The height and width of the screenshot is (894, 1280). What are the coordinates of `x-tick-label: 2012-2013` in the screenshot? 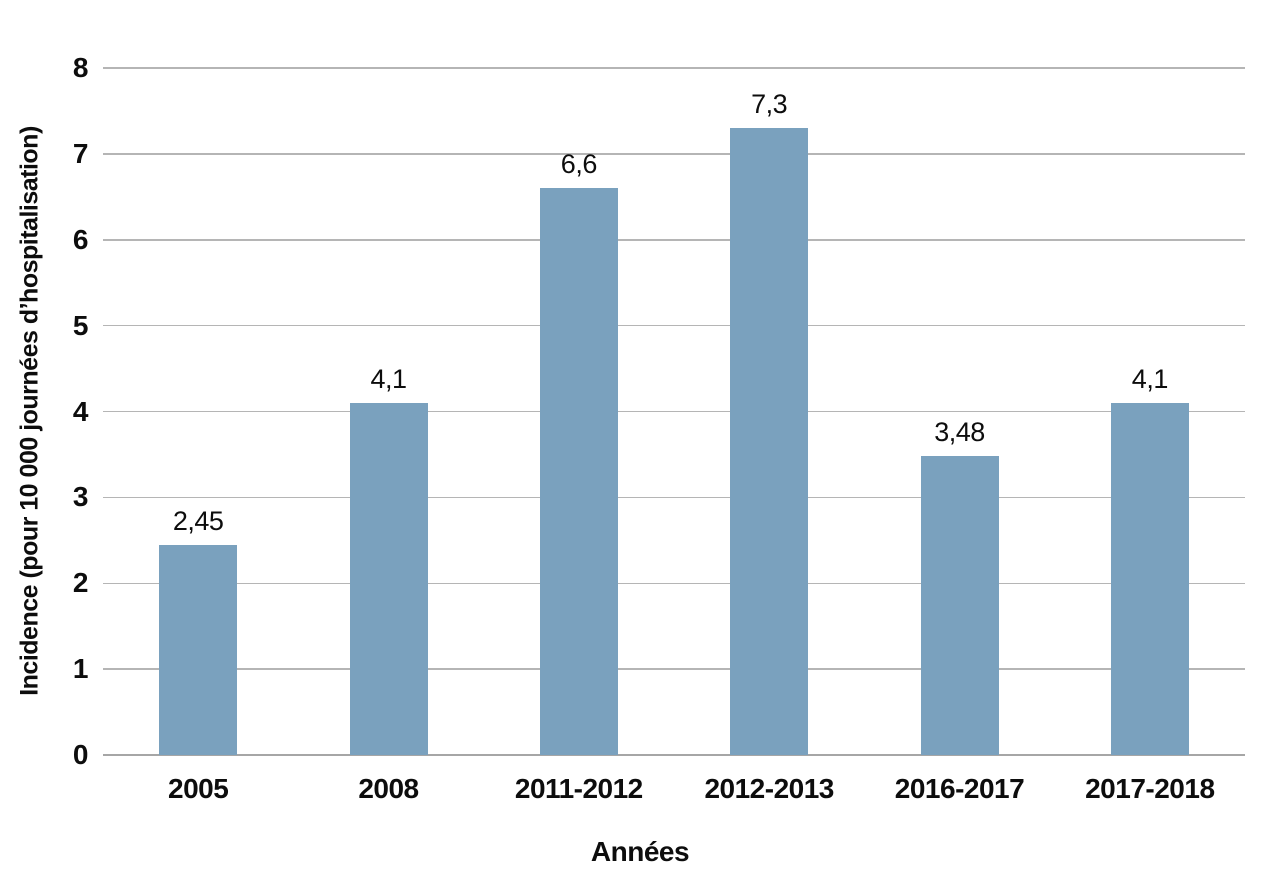 It's located at (769, 788).